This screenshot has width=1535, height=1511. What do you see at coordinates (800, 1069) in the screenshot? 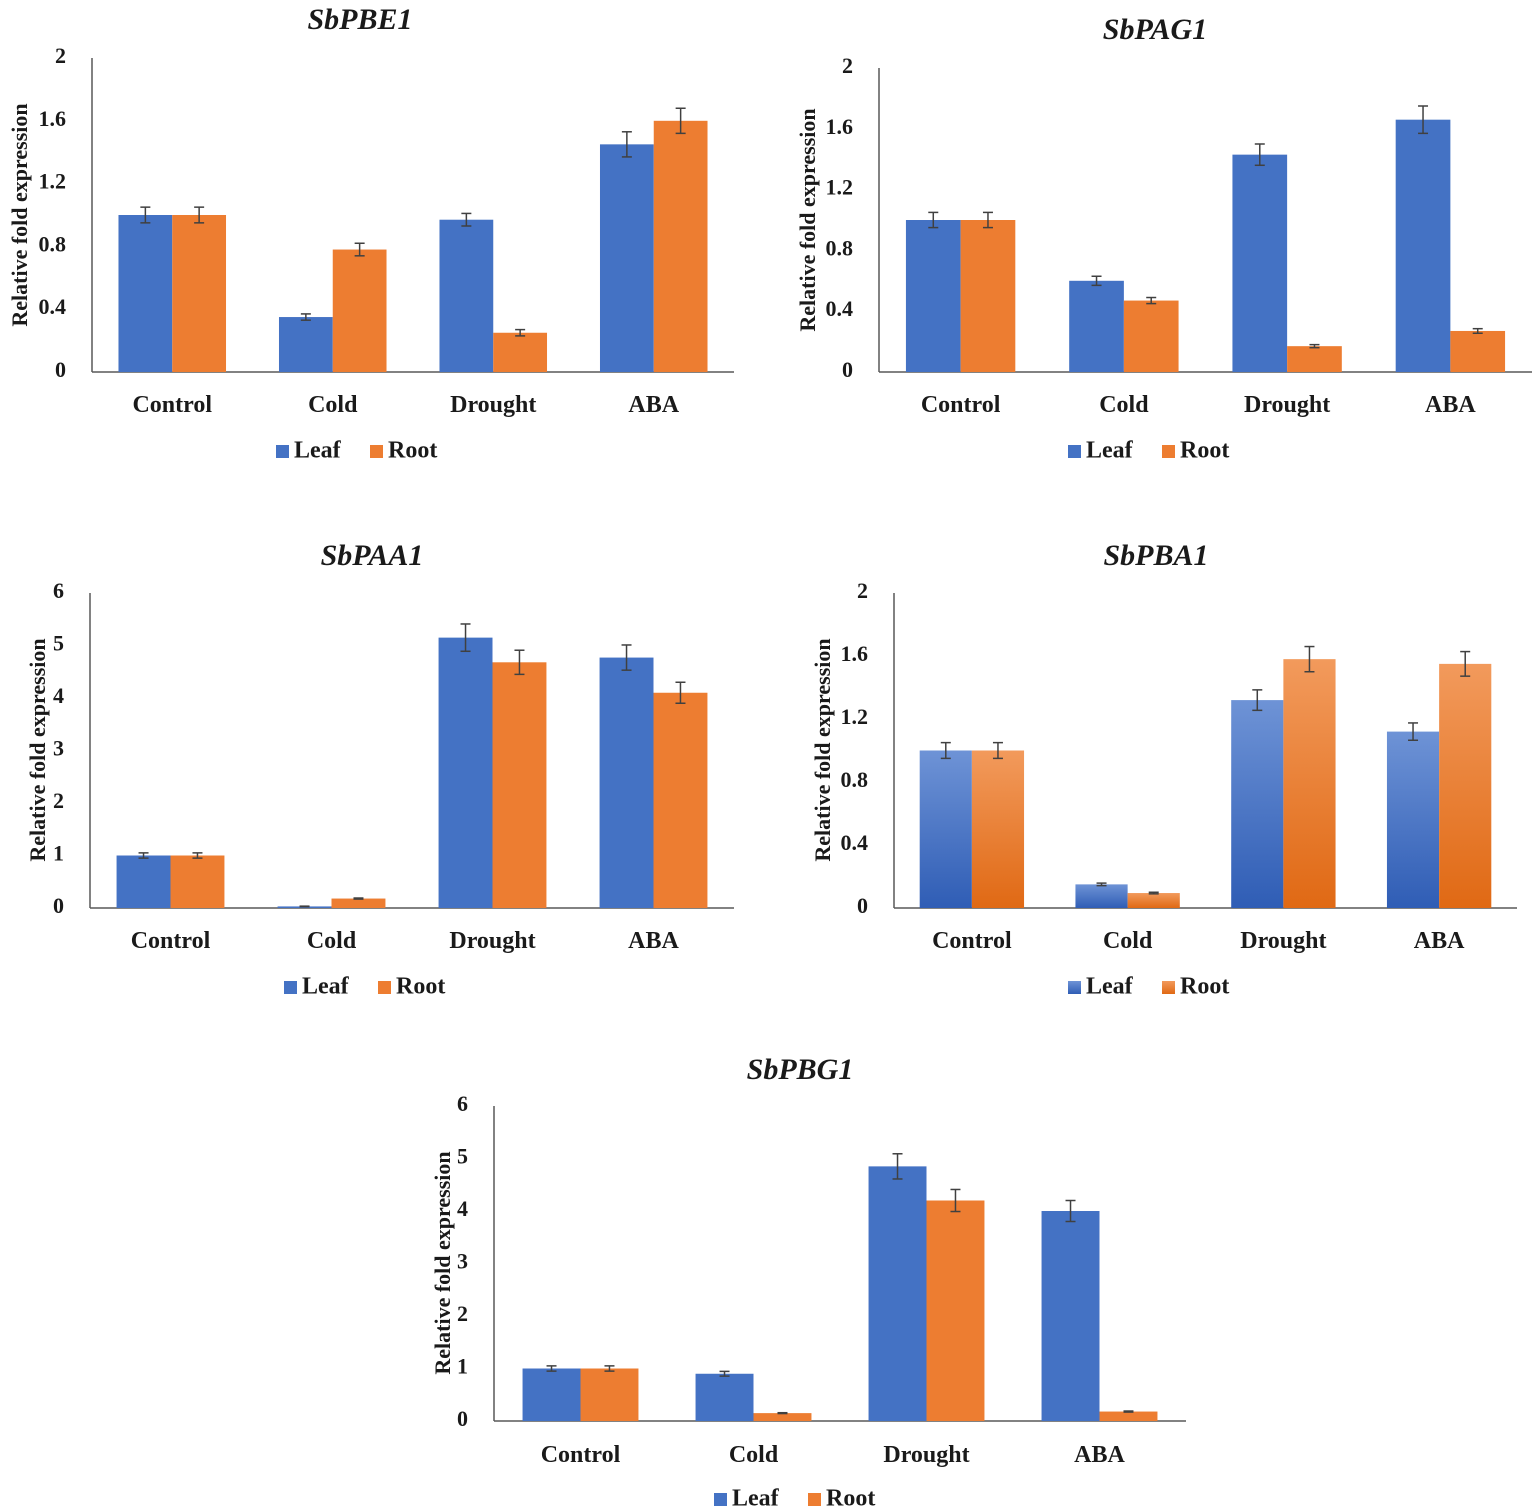
I see `chart-title: SbPBG1` at bounding box center [800, 1069].